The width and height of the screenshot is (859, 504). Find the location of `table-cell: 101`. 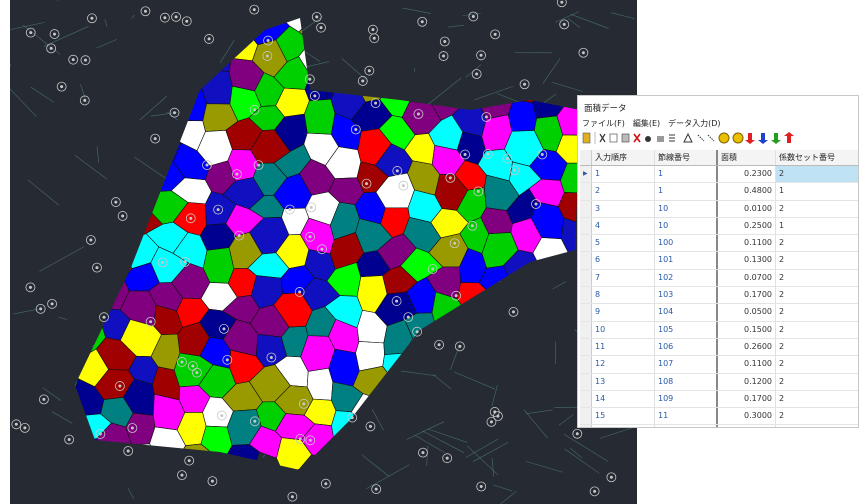

table-cell: 101 is located at coordinates (686, 260).